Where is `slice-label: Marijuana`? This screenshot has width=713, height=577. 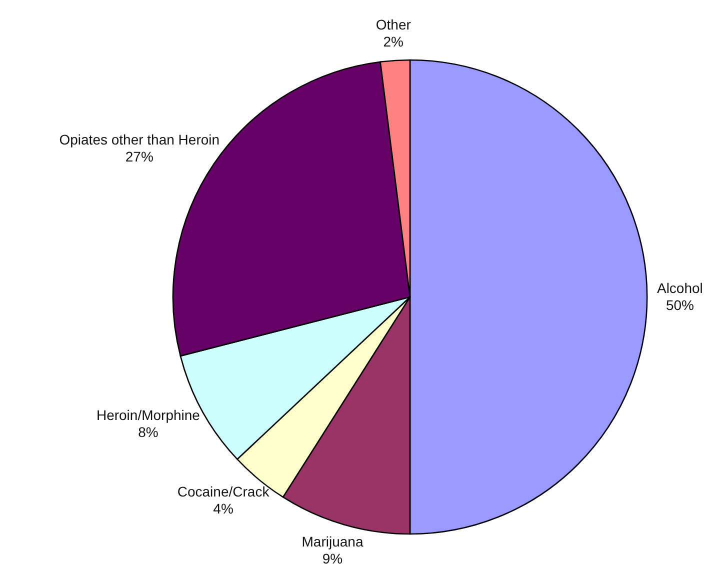 slice-label: Marijuana is located at coordinates (333, 542).